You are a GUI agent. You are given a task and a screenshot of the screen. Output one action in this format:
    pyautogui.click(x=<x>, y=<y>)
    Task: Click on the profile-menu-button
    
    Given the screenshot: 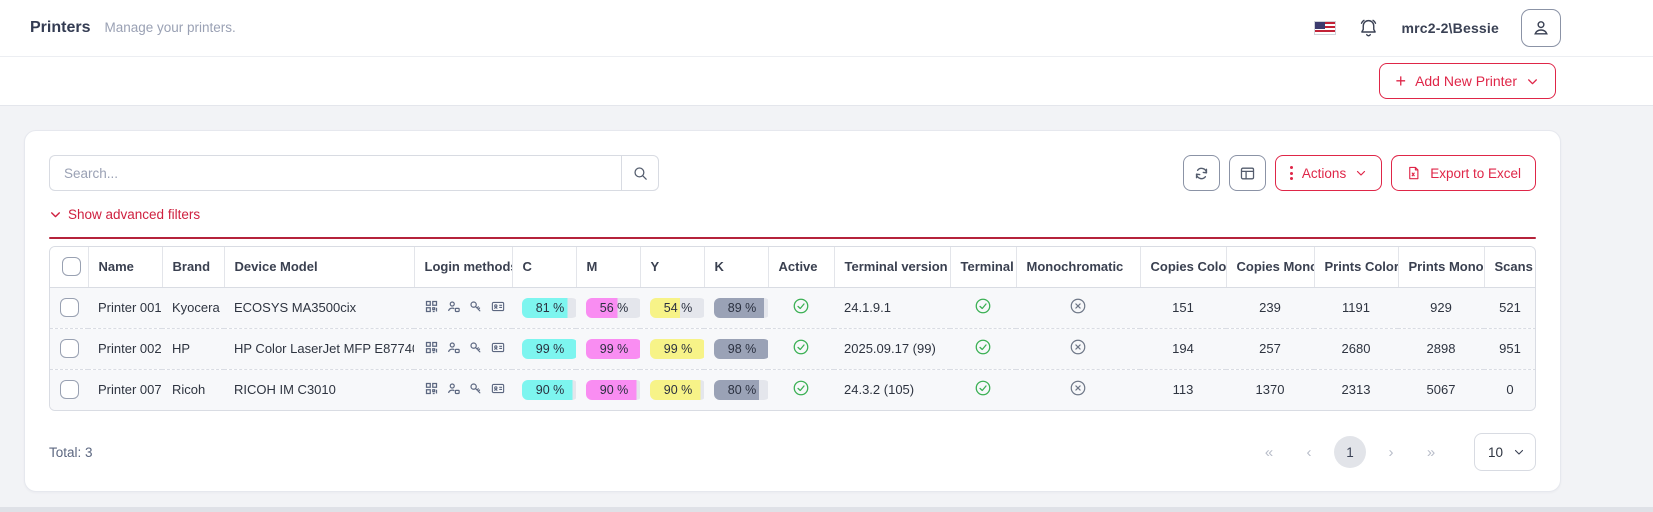 What is the action you would take?
    pyautogui.click(x=1541, y=28)
    